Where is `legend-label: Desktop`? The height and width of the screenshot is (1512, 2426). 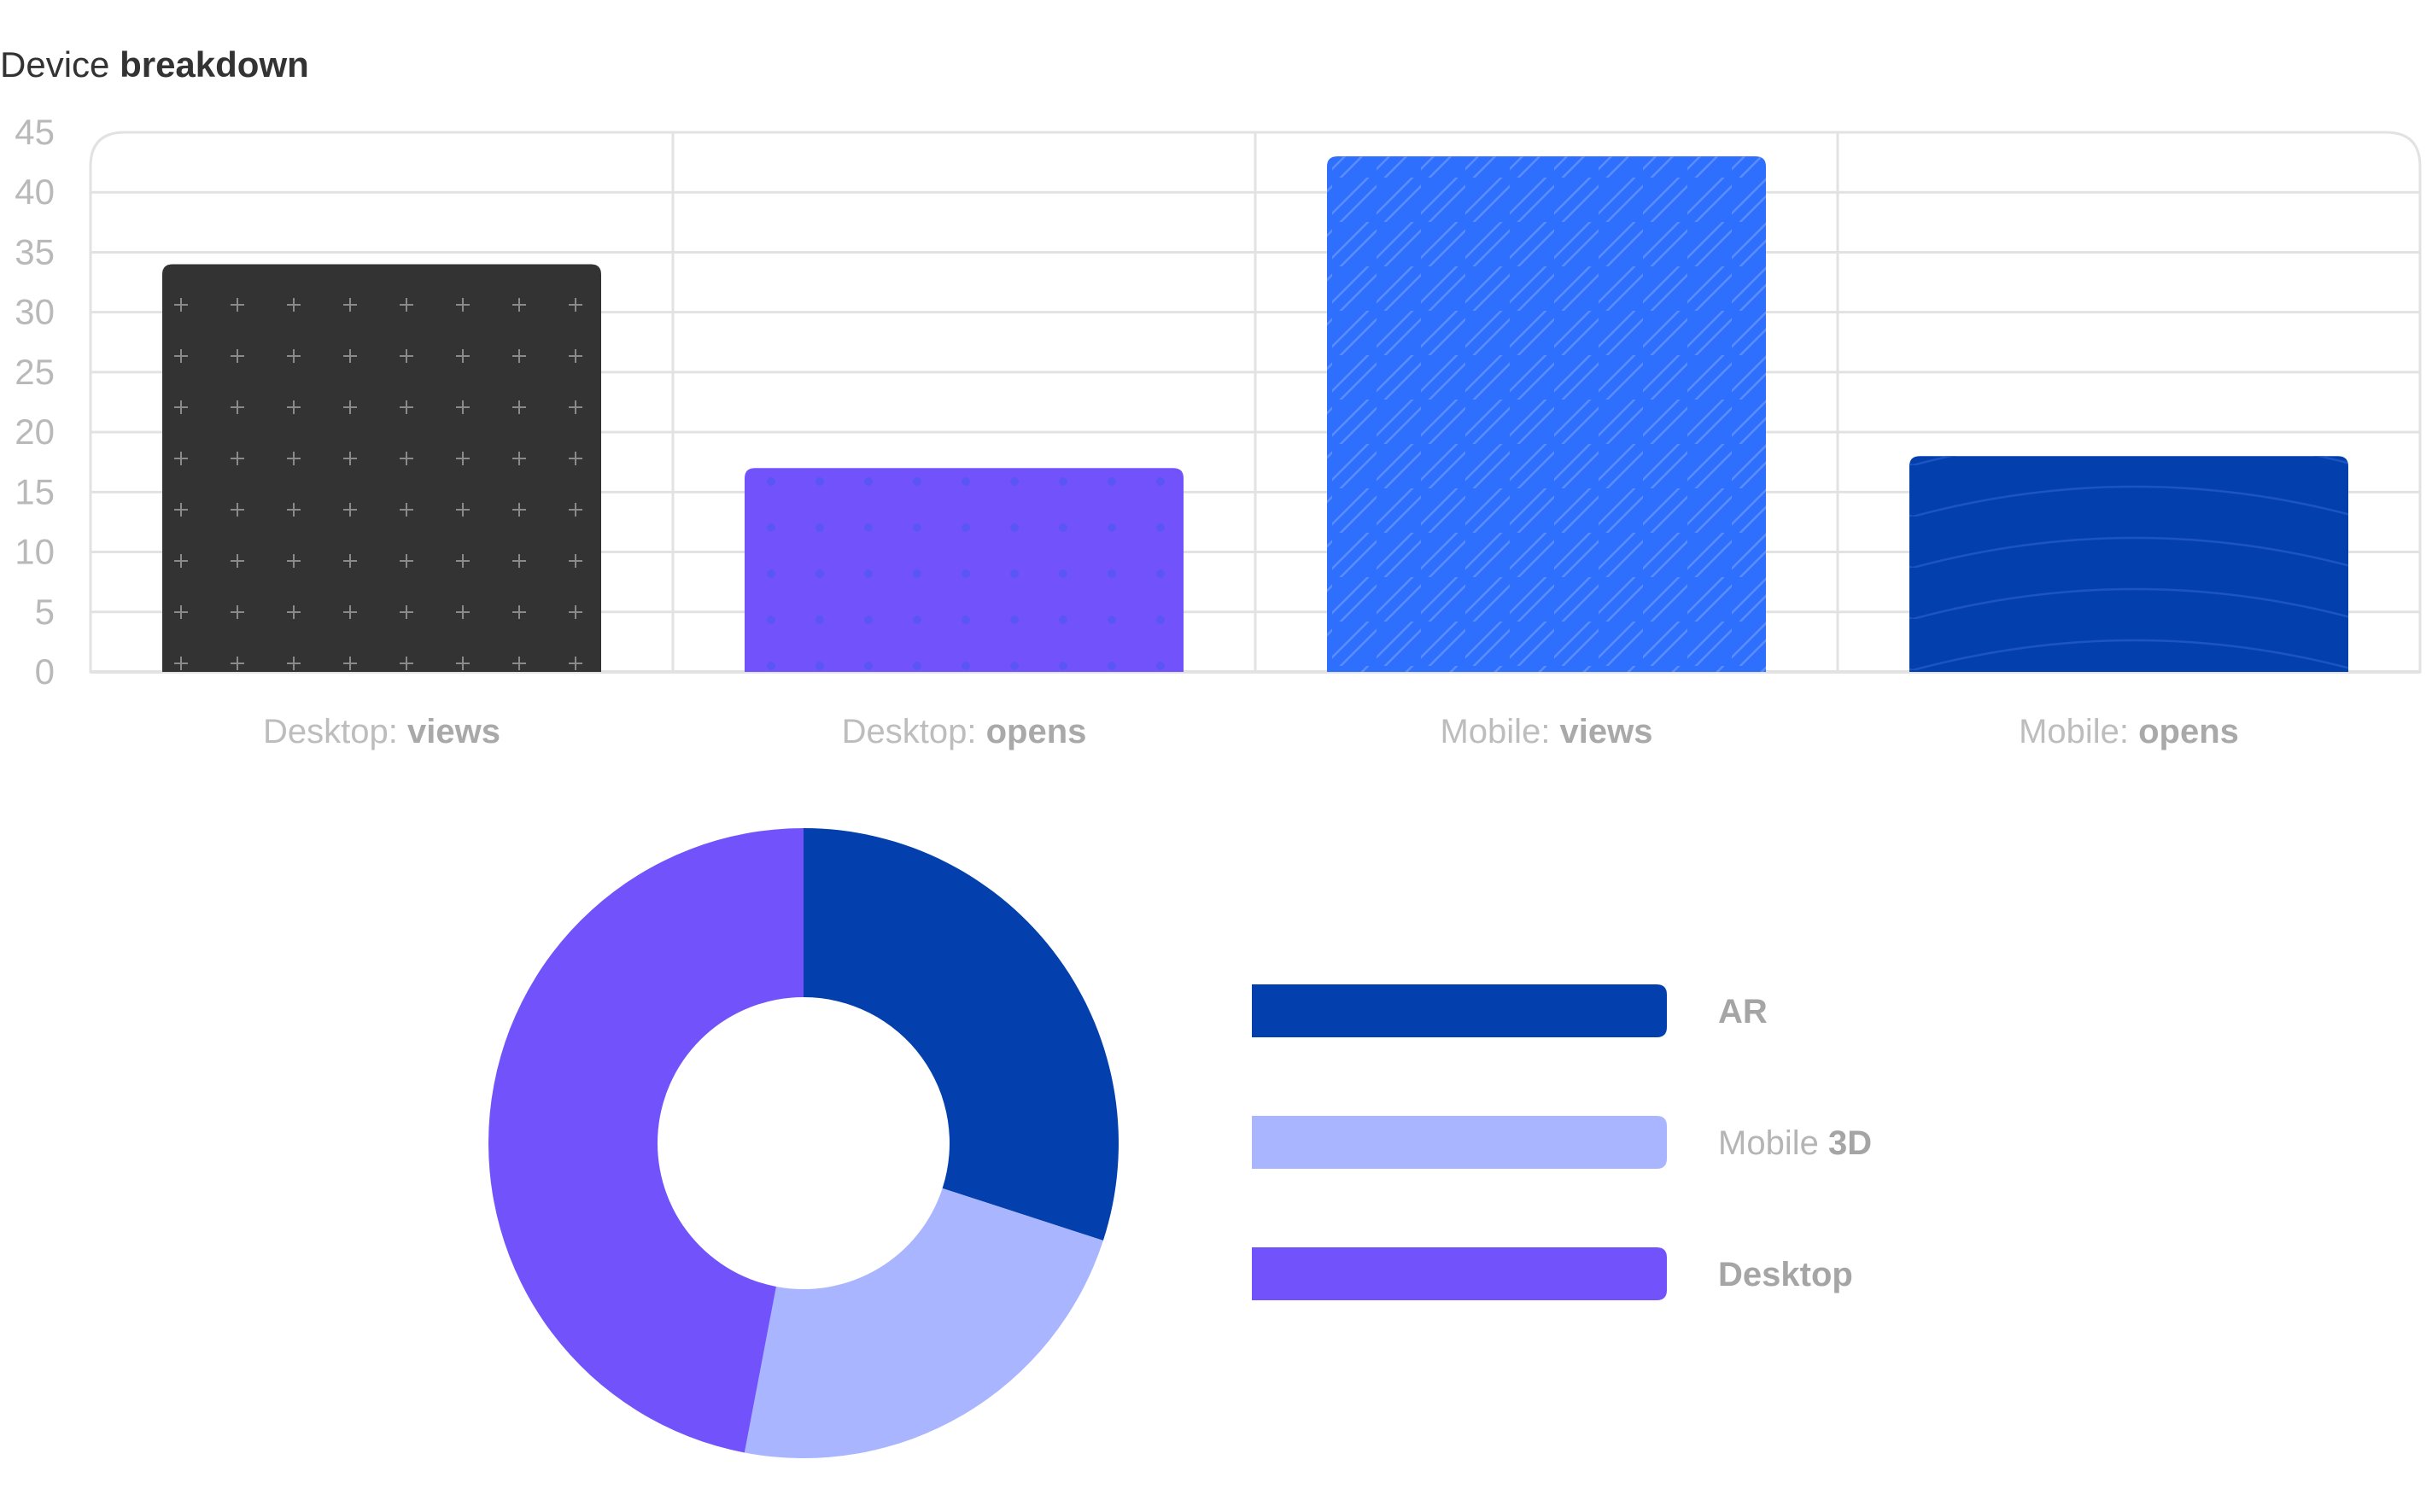 legend-label: Desktop is located at coordinates (1785, 1274).